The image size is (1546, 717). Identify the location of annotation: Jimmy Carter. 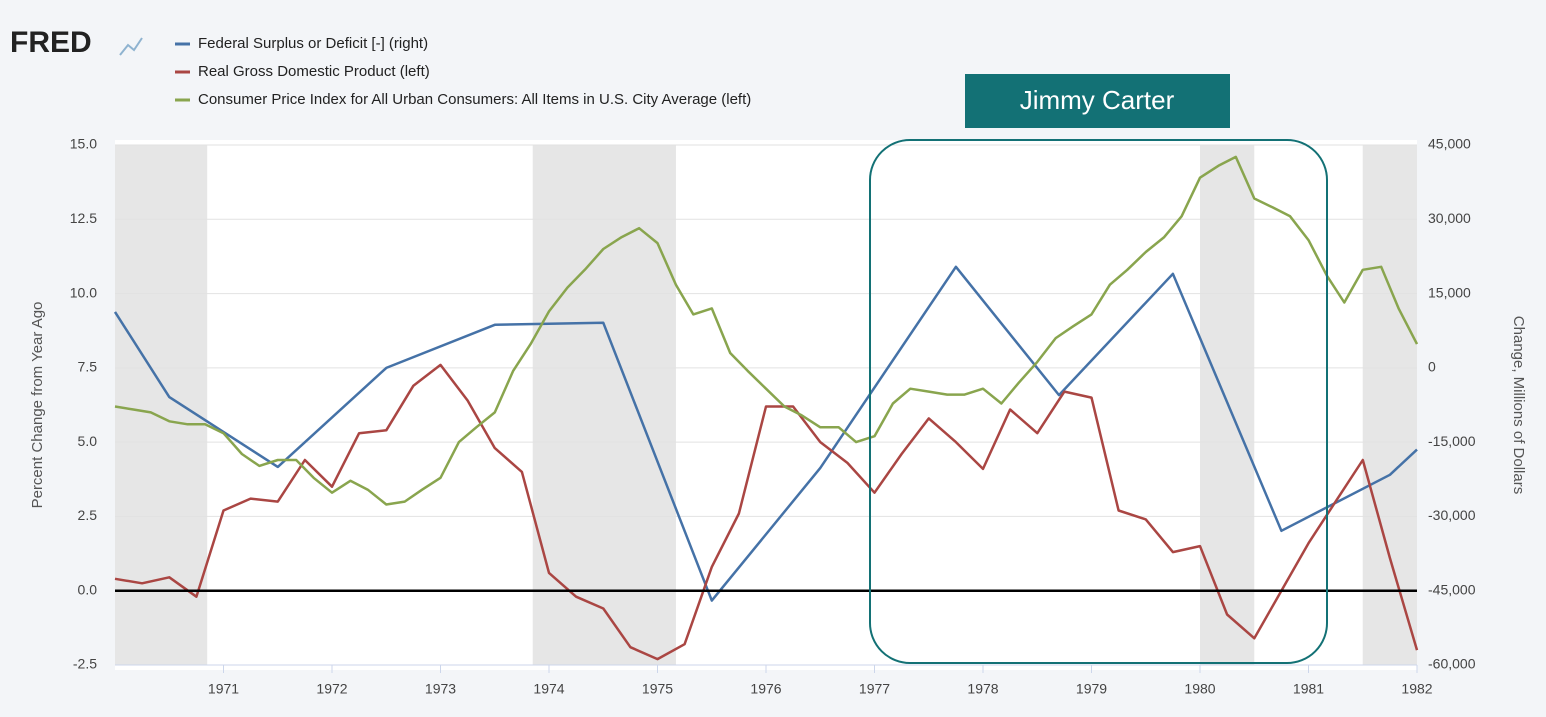
(1097, 100).